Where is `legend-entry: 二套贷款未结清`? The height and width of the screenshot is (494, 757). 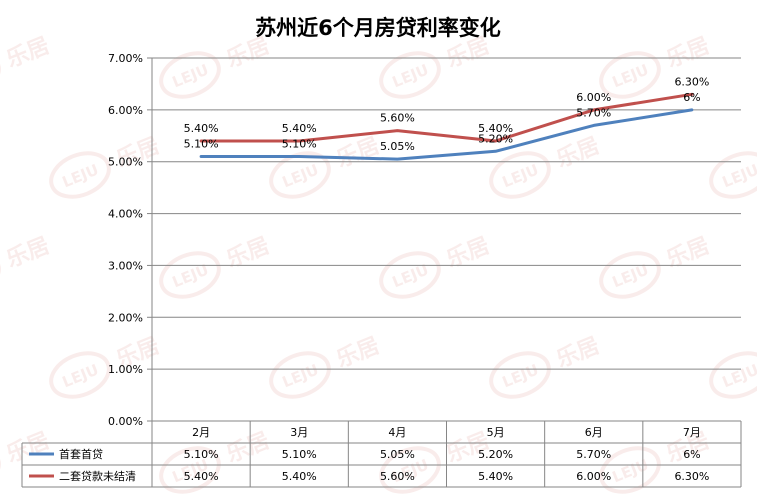
legend-entry: 二套贷款未结清 is located at coordinates (97, 476).